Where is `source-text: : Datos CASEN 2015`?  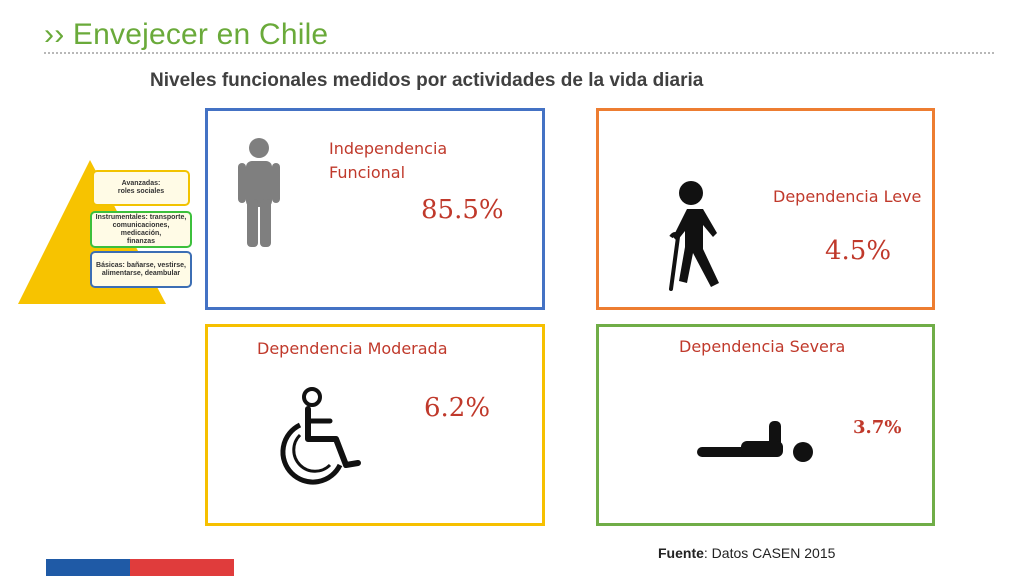
source-text: : Datos CASEN 2015 is located at coordinates (769, 553).